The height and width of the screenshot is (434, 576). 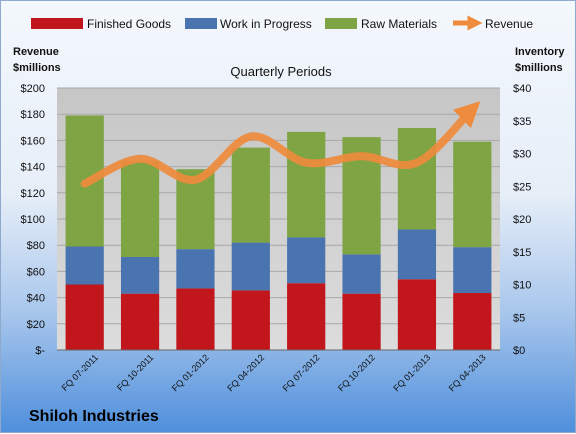 I want to click on left-tick-label: $100, so click(x=33, y=220).